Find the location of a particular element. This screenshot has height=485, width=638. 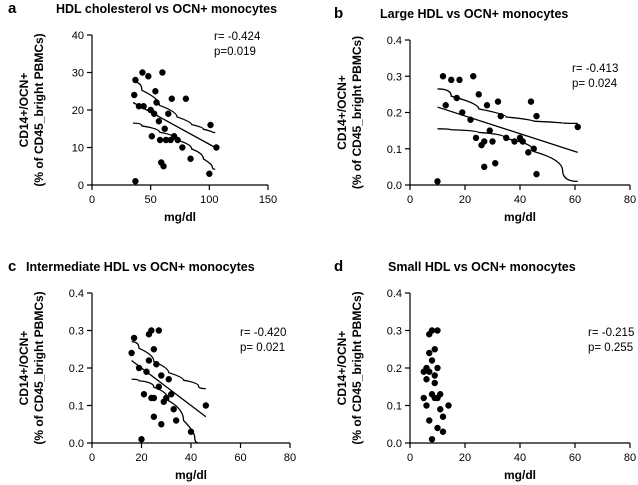

p-value: p= 0.255 is located at coordinates (610, 348).